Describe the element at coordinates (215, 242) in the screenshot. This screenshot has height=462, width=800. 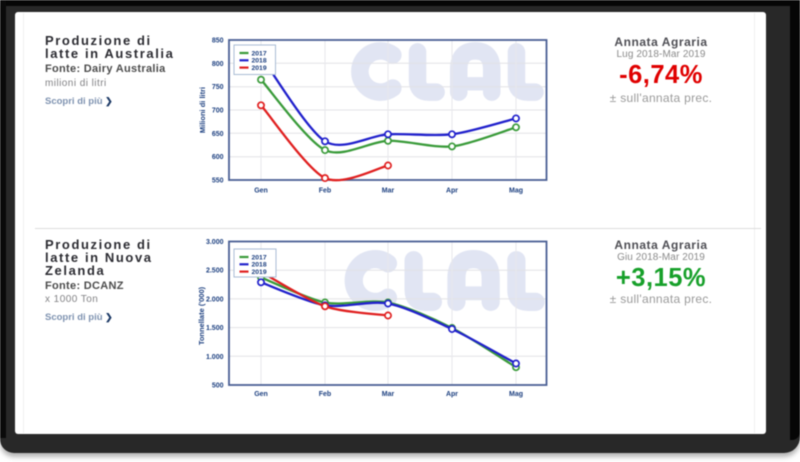
I see `svg-text: 3.000` at that location.